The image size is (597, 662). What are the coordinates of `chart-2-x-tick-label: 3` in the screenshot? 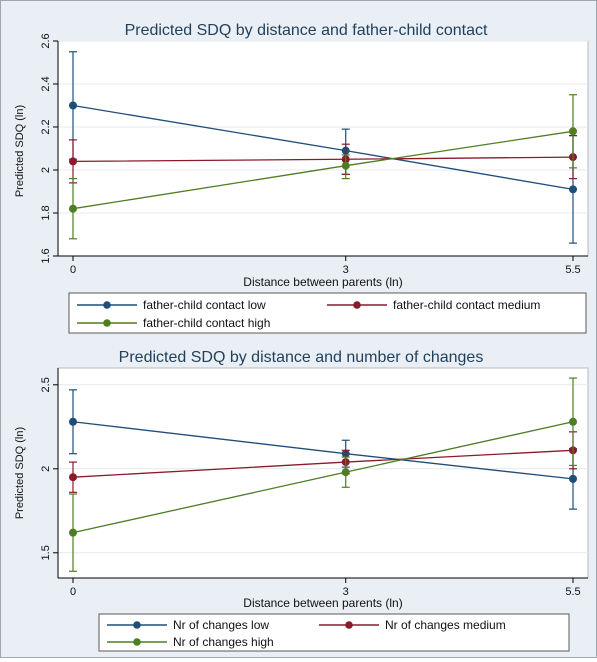 It's located at (346, 592).